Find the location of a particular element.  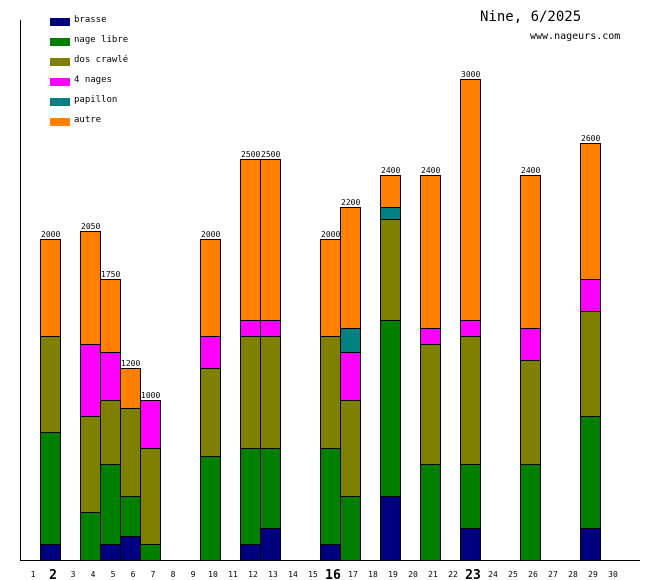

x-tick-label: 29 is located at coordinates (593, 574).